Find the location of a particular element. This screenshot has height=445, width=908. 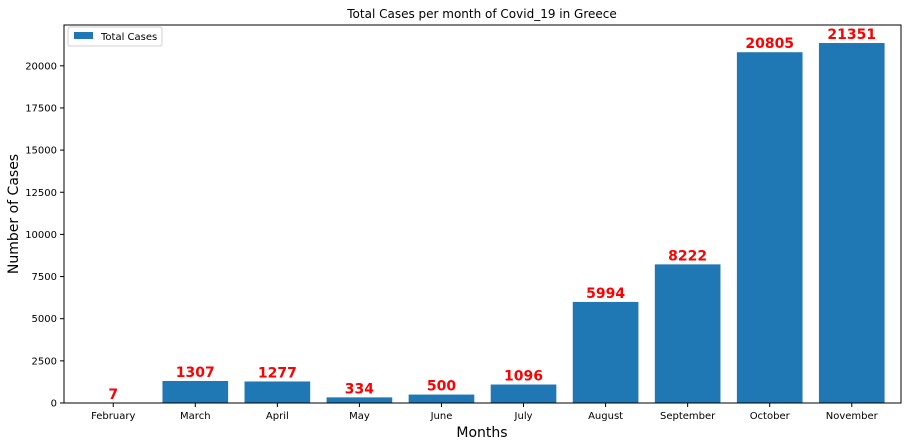

legend: Total Cases is located at coordinates (115, 36).